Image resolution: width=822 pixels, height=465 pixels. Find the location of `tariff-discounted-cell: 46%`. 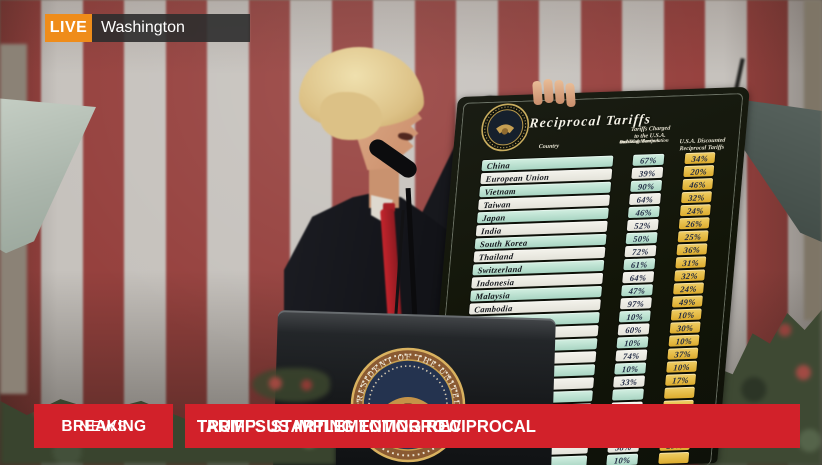

tariff-discounted-cell: 46% is located at coordinates (698, 184).